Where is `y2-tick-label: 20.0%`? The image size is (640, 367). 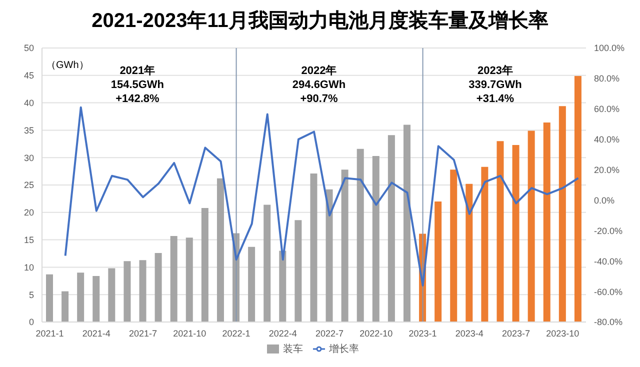
y2-tick-label: 20.0% is located at coordinates (607, 169).